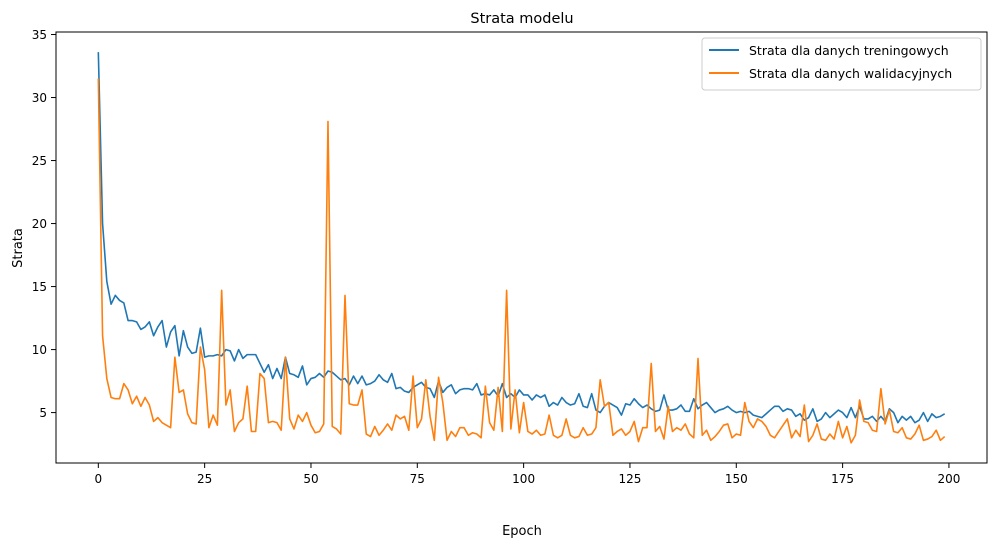  What do you see at coordinates (98, 479) in the screenshot?
I see `x-tick-label: 0` at bounding box center [98, 479].